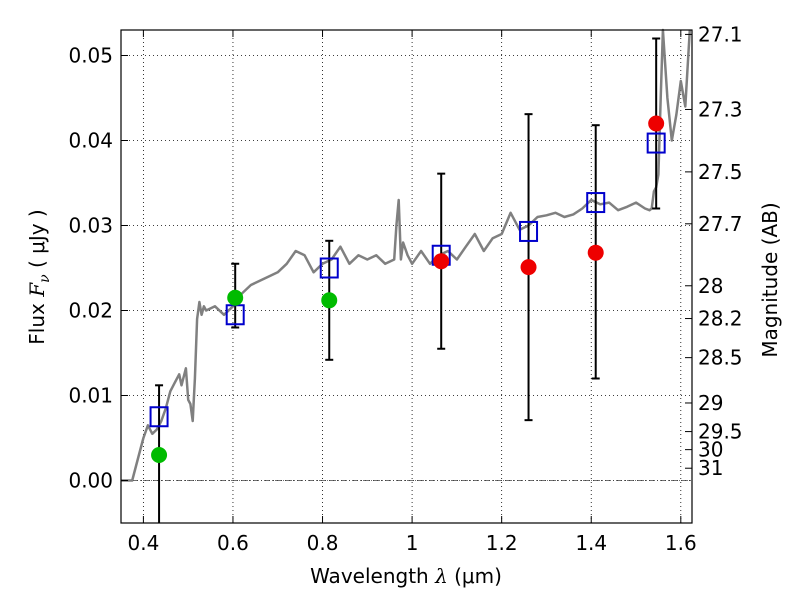 This screenshot has width=800, height=600. I want to click on magnitude-tick-label: 28.5, so click(720, 358).